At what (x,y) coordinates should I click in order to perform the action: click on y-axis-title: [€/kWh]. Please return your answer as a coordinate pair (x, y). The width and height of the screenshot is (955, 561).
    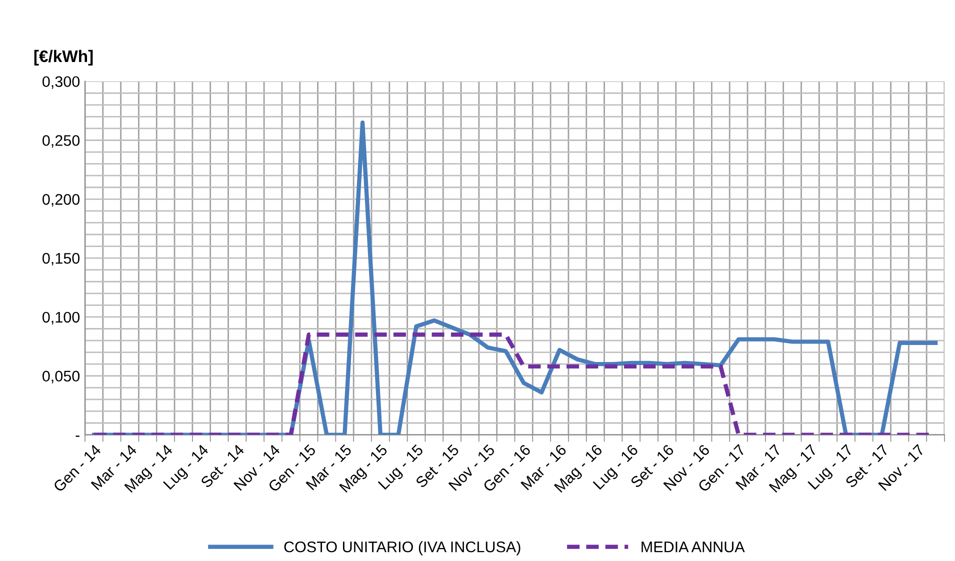
    Looking at the image, I should click on (63, 58).